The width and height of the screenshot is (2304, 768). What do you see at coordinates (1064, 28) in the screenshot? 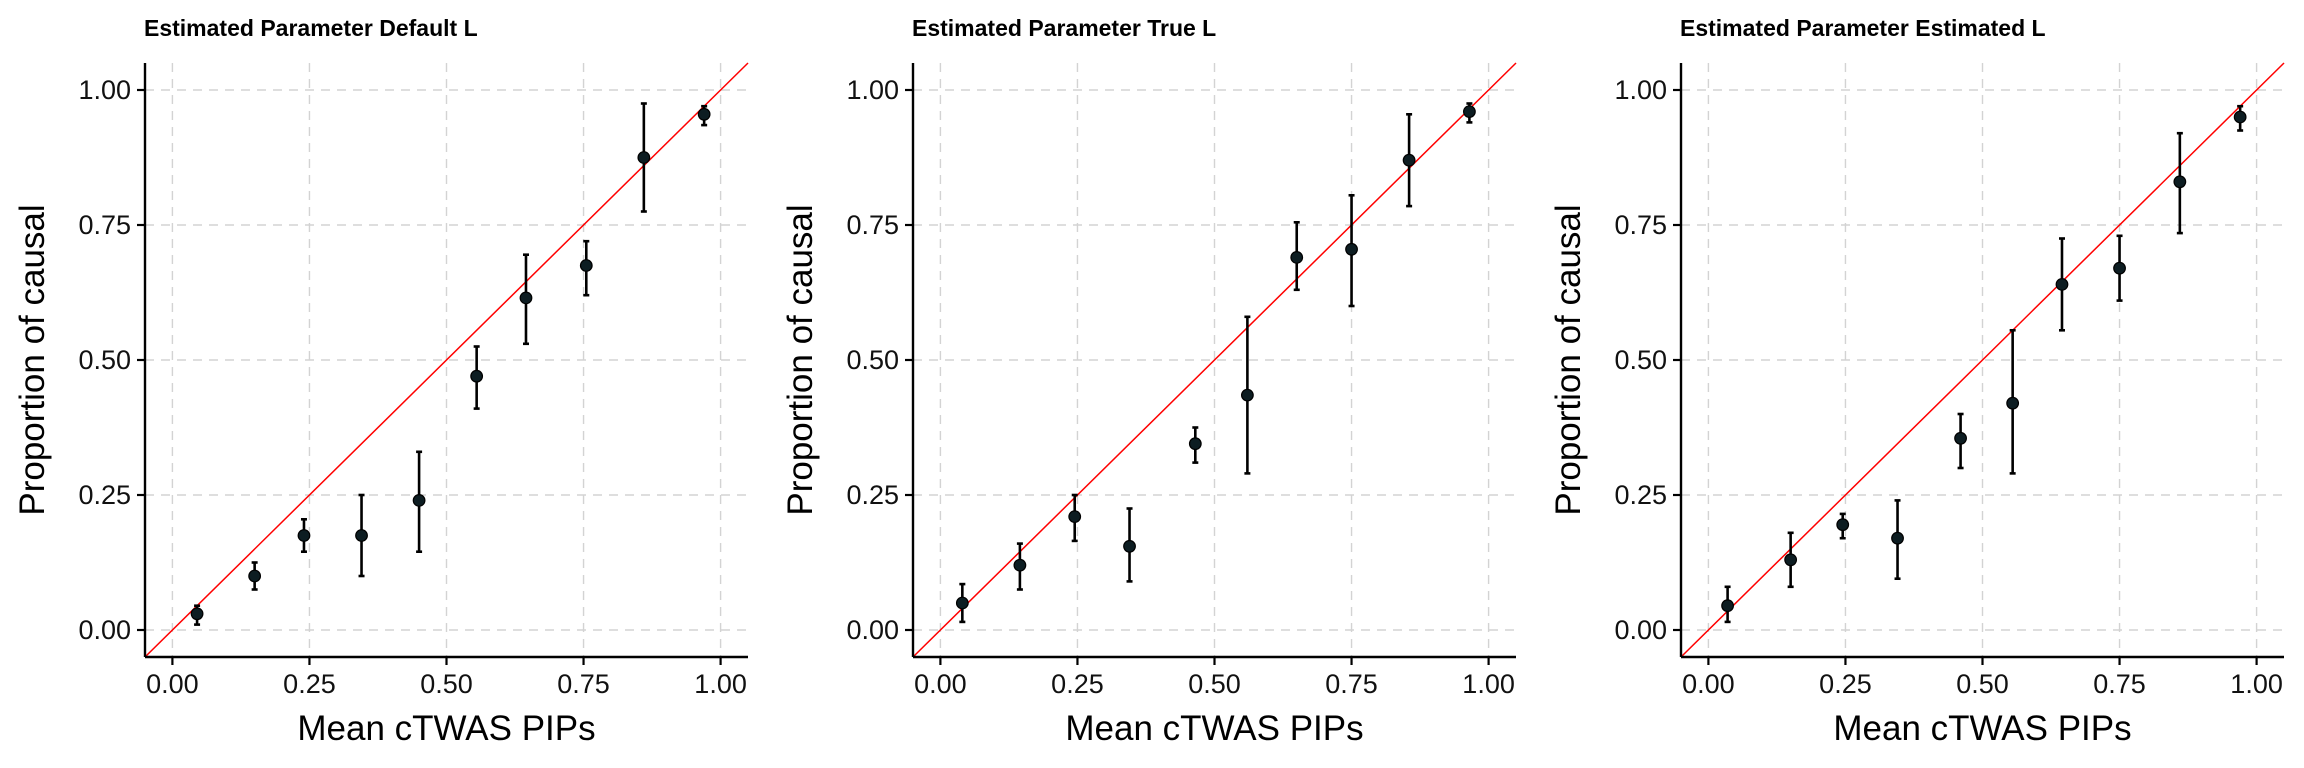
I see `panel-title: Estimated Parameter True L` at bounding box center [1064, 28].